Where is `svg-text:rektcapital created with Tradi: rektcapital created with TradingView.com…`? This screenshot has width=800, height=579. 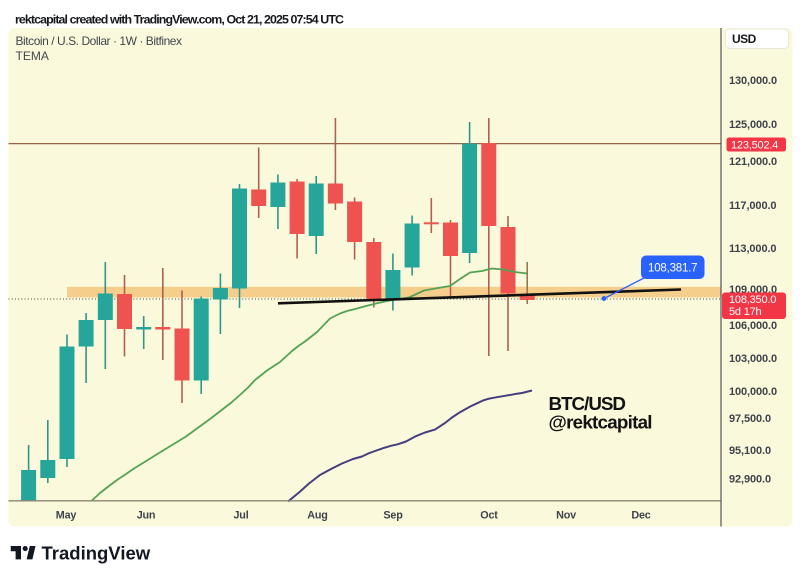 svg-text:rektcapital created with Tradi: rektcapital created with TradingView.com… is located at coordinates (179, 20).